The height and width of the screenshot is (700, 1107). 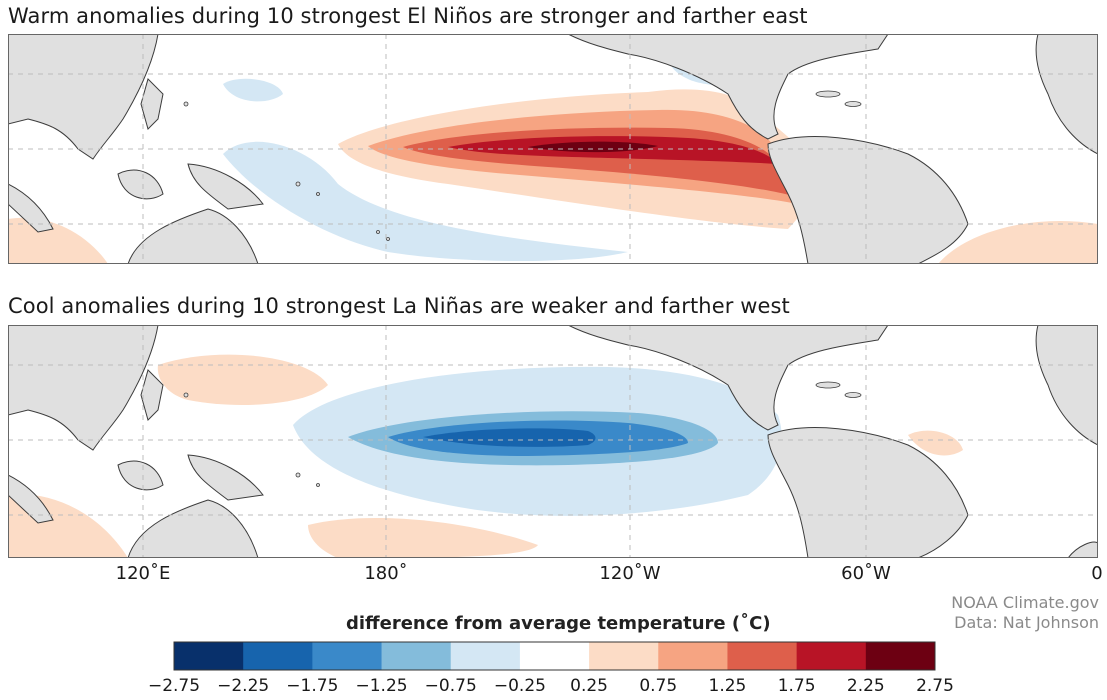 I want to click on longitude-label-120w: 120˚W, so click(x=630, y=573).